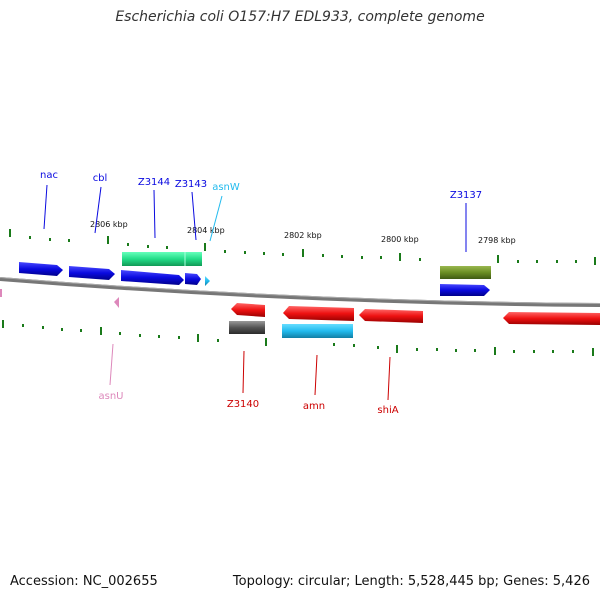  I want to click on gene-asnu, so click(116, 302).